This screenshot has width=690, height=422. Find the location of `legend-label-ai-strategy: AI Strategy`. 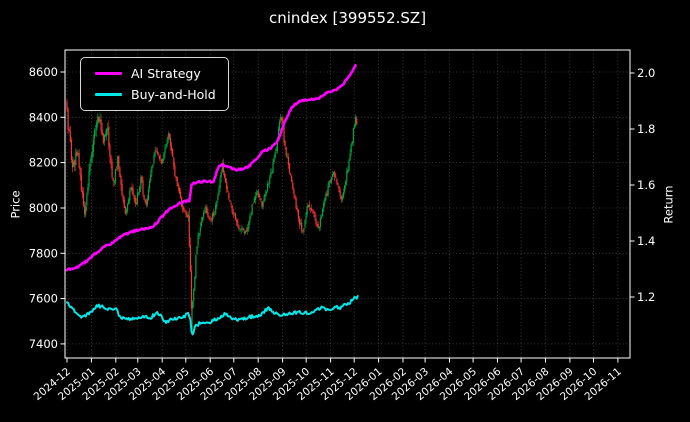

legend-label-ai-strategy: AI Strategy is located at coordinates (166, 73).